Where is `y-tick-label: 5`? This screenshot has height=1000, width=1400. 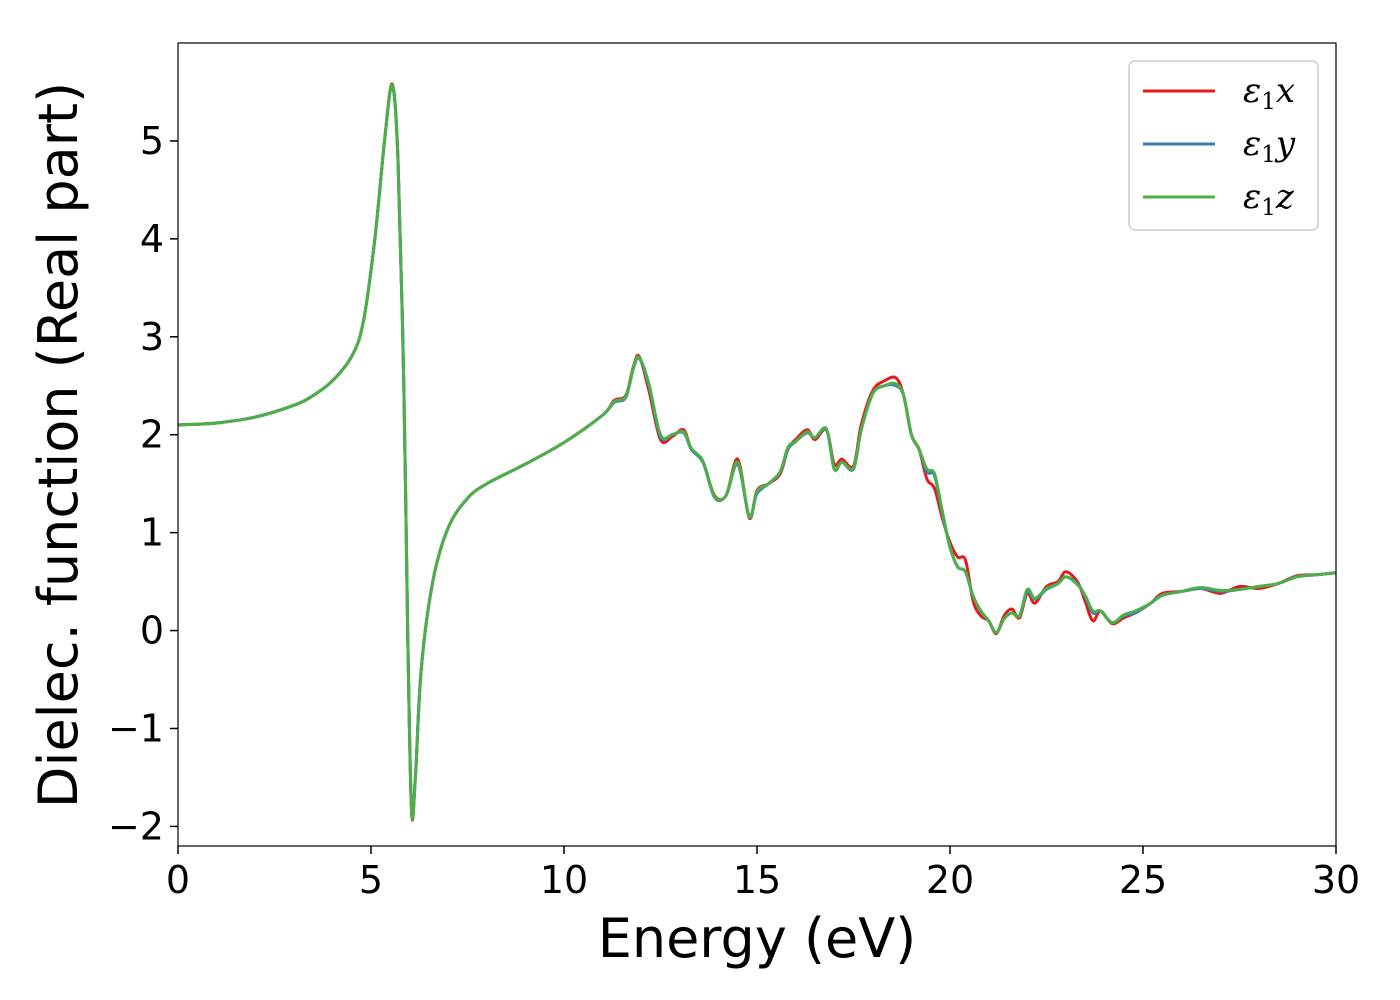 y-tick-label: 5 is located at coordinates (152, 141).